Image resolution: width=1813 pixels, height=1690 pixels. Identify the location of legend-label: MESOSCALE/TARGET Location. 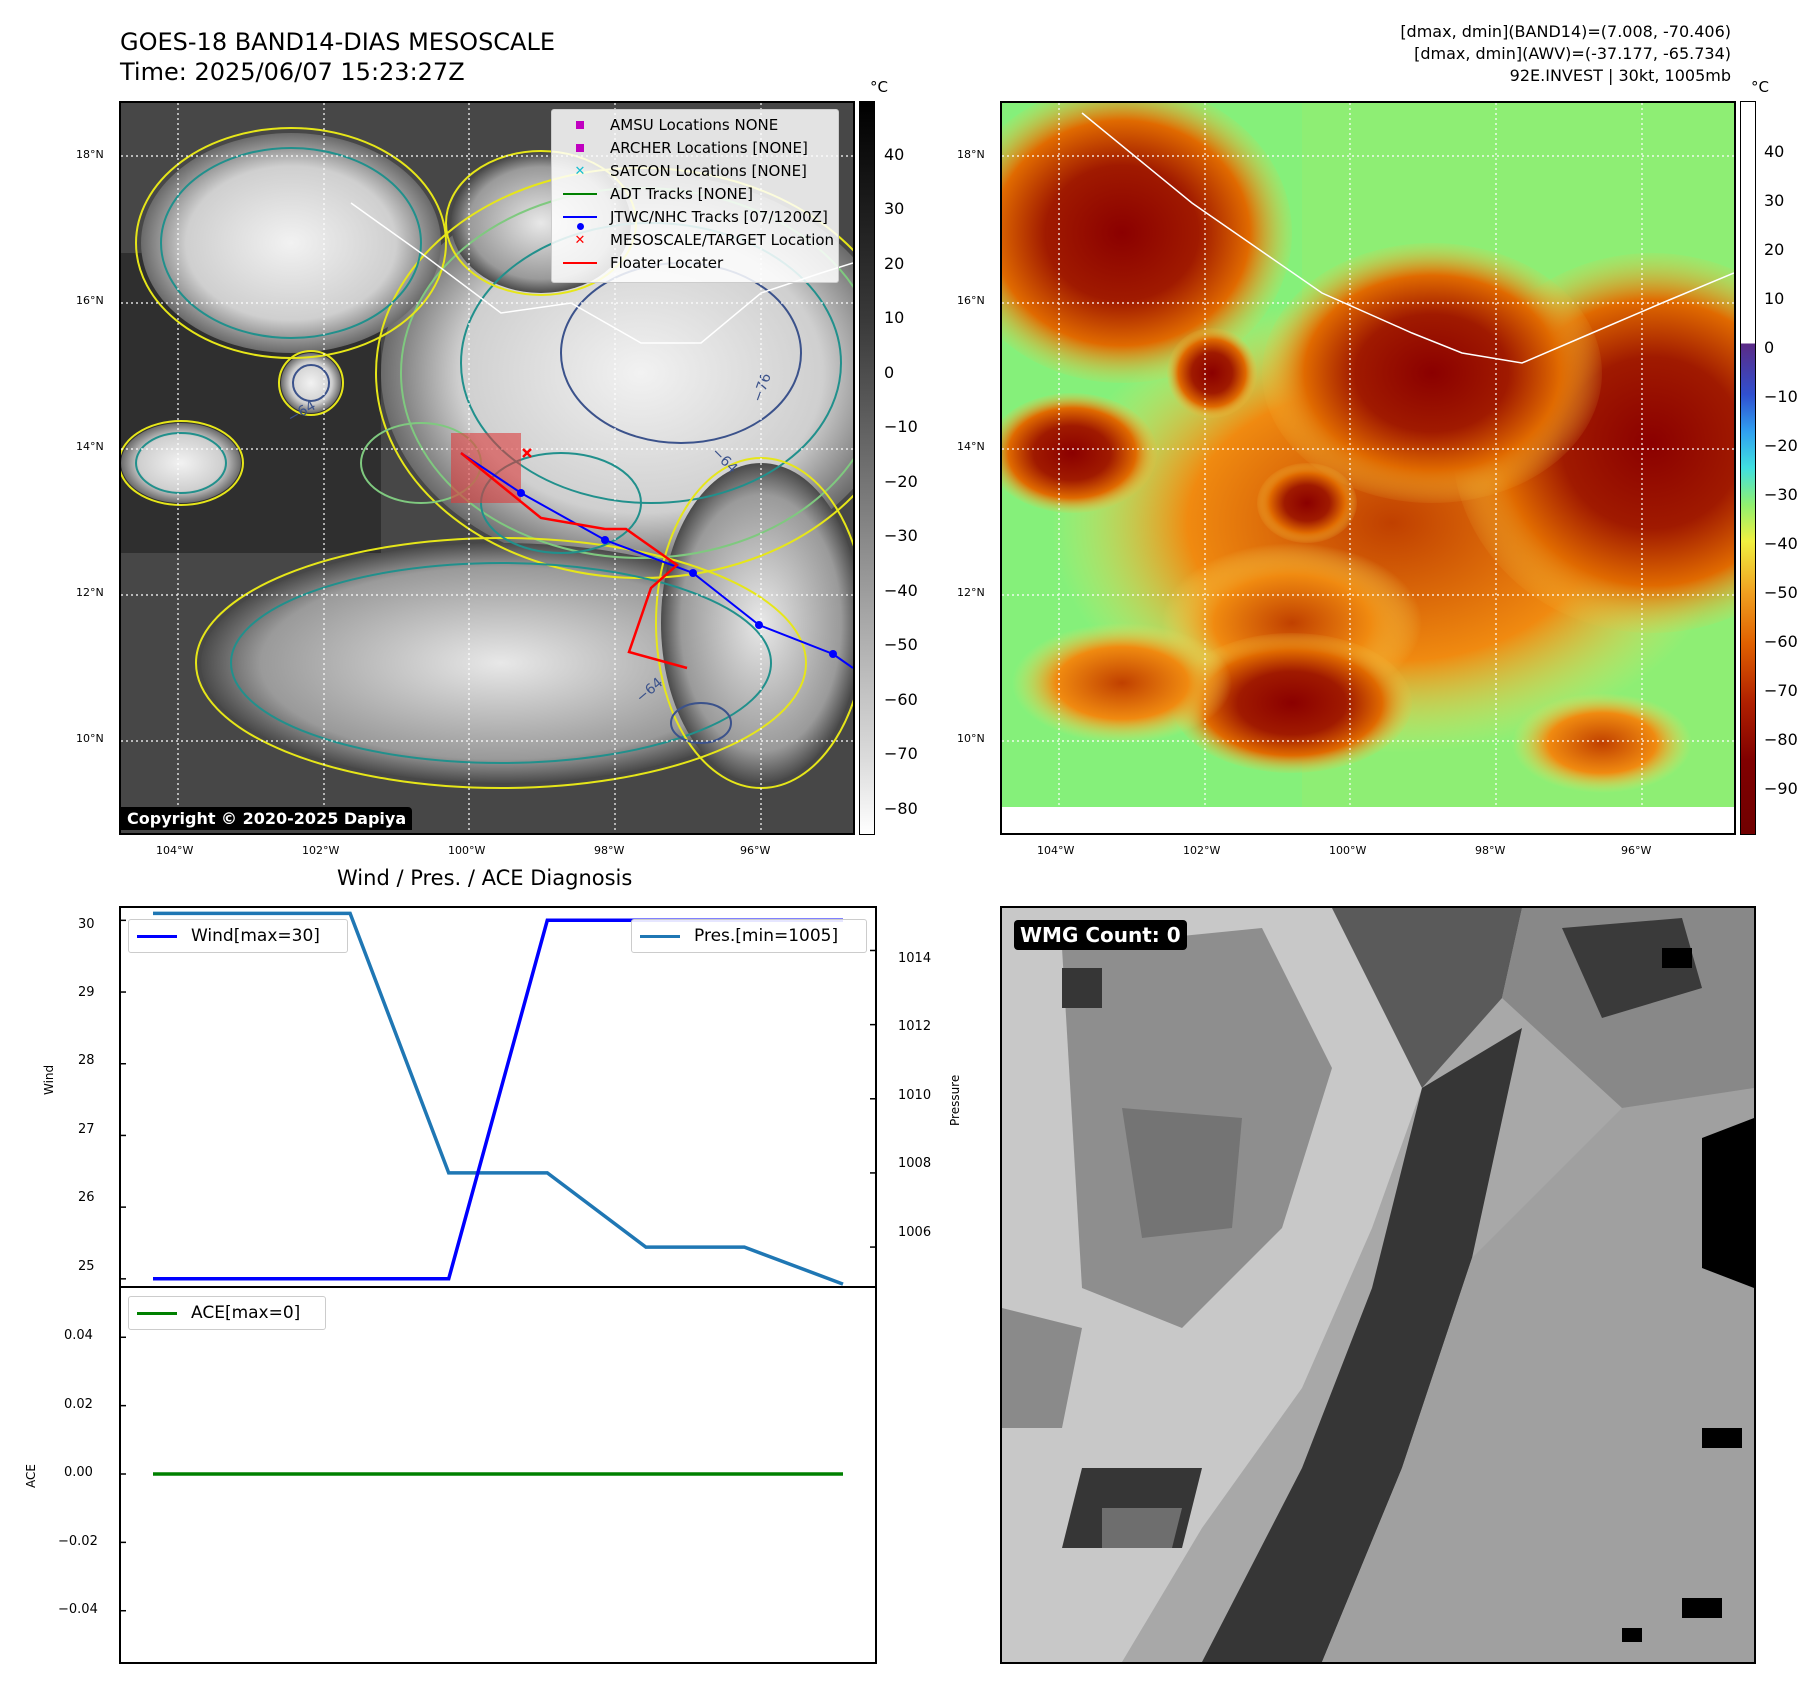
(722, 240).